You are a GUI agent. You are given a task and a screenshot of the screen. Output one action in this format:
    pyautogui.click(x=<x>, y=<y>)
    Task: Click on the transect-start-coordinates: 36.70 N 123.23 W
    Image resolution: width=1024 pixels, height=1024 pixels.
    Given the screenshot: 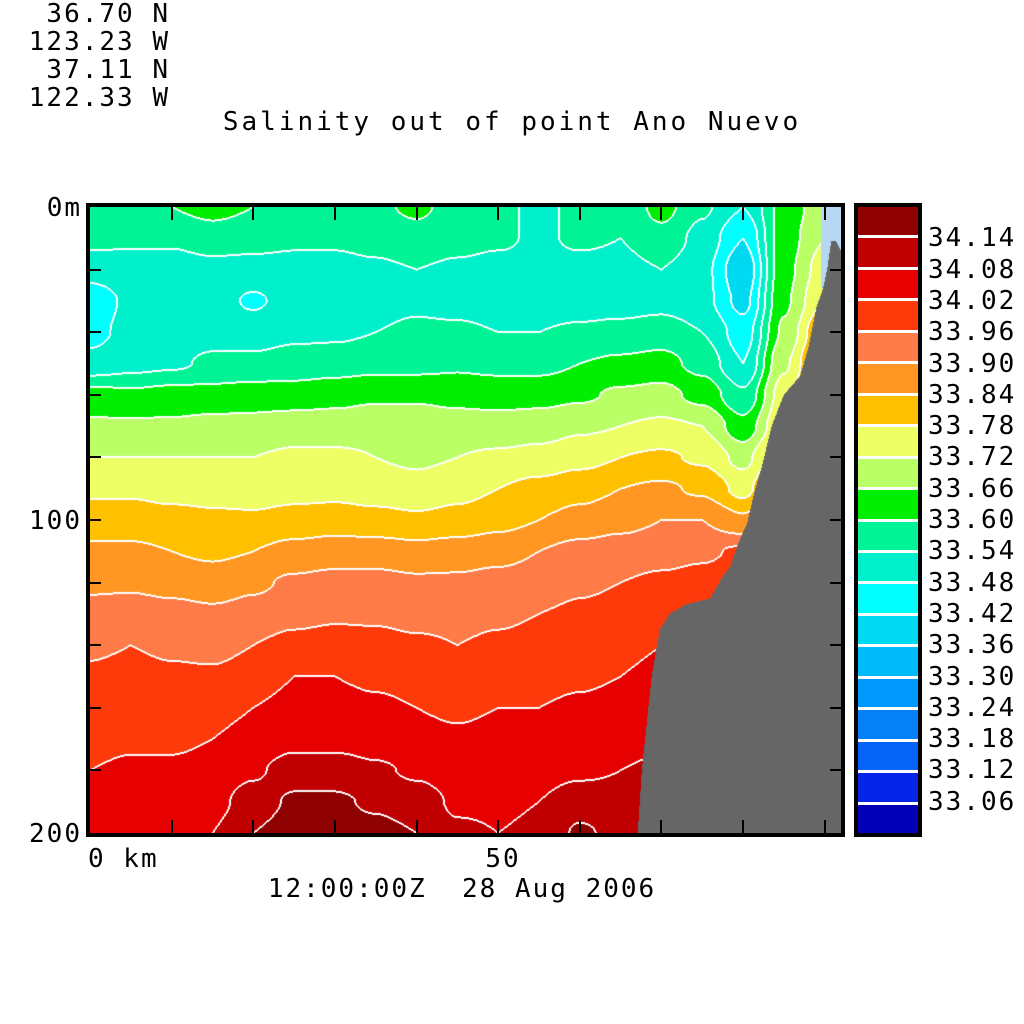 What is the action you would take?
    pyautogui.click(x=85, y=28)
    